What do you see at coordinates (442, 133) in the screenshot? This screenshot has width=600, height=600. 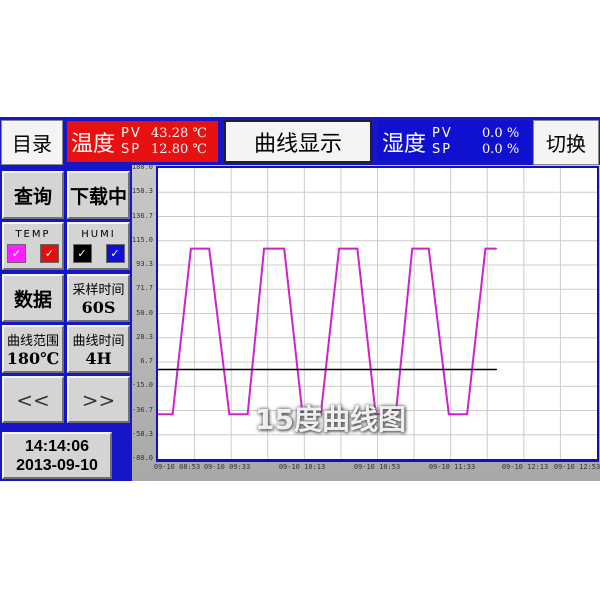 I see `humi-pv-label: PV` at bounding box center [442, 133].